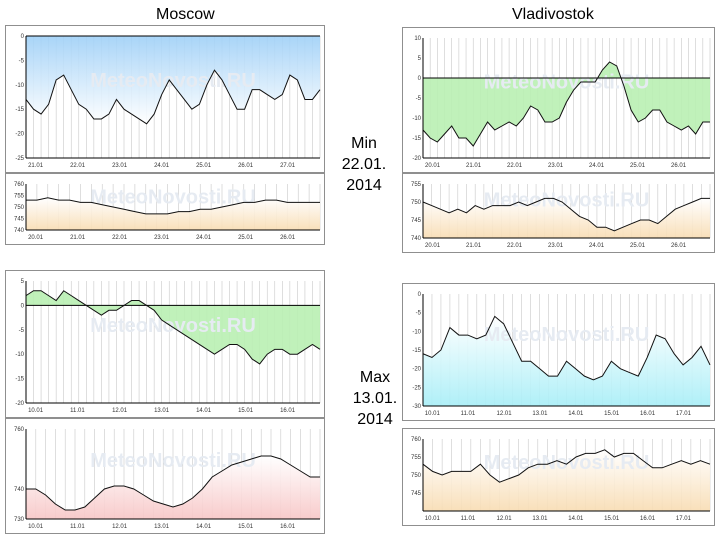 The image size is (720, 540). What do you see at coordinates (416, 407) in the screenshot?
I see `y-tick-label: -30` at bounding box center [416, 407].